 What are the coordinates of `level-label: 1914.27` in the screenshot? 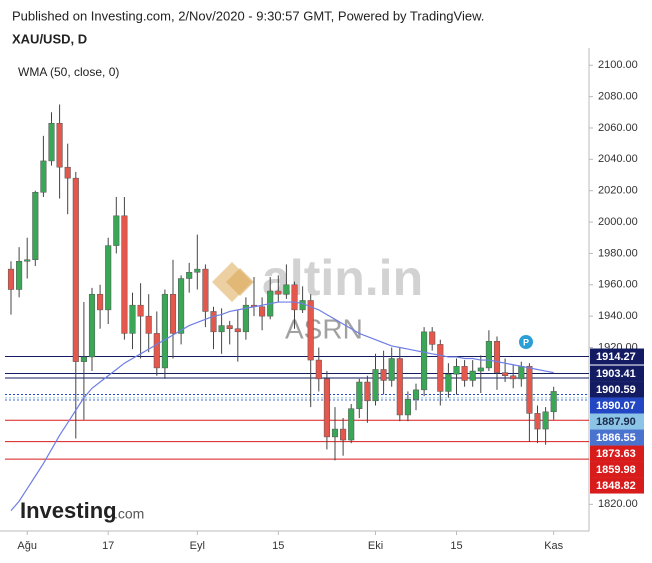 It's located at (616, 357).